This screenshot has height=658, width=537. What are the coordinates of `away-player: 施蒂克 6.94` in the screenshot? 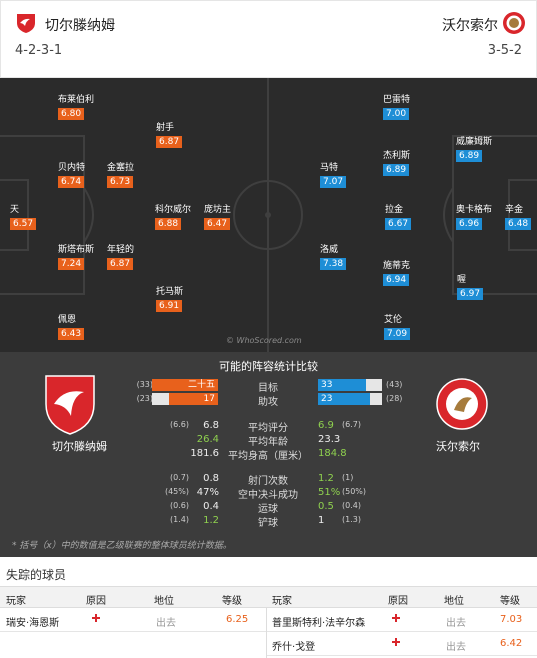 It's located at (396, 272).